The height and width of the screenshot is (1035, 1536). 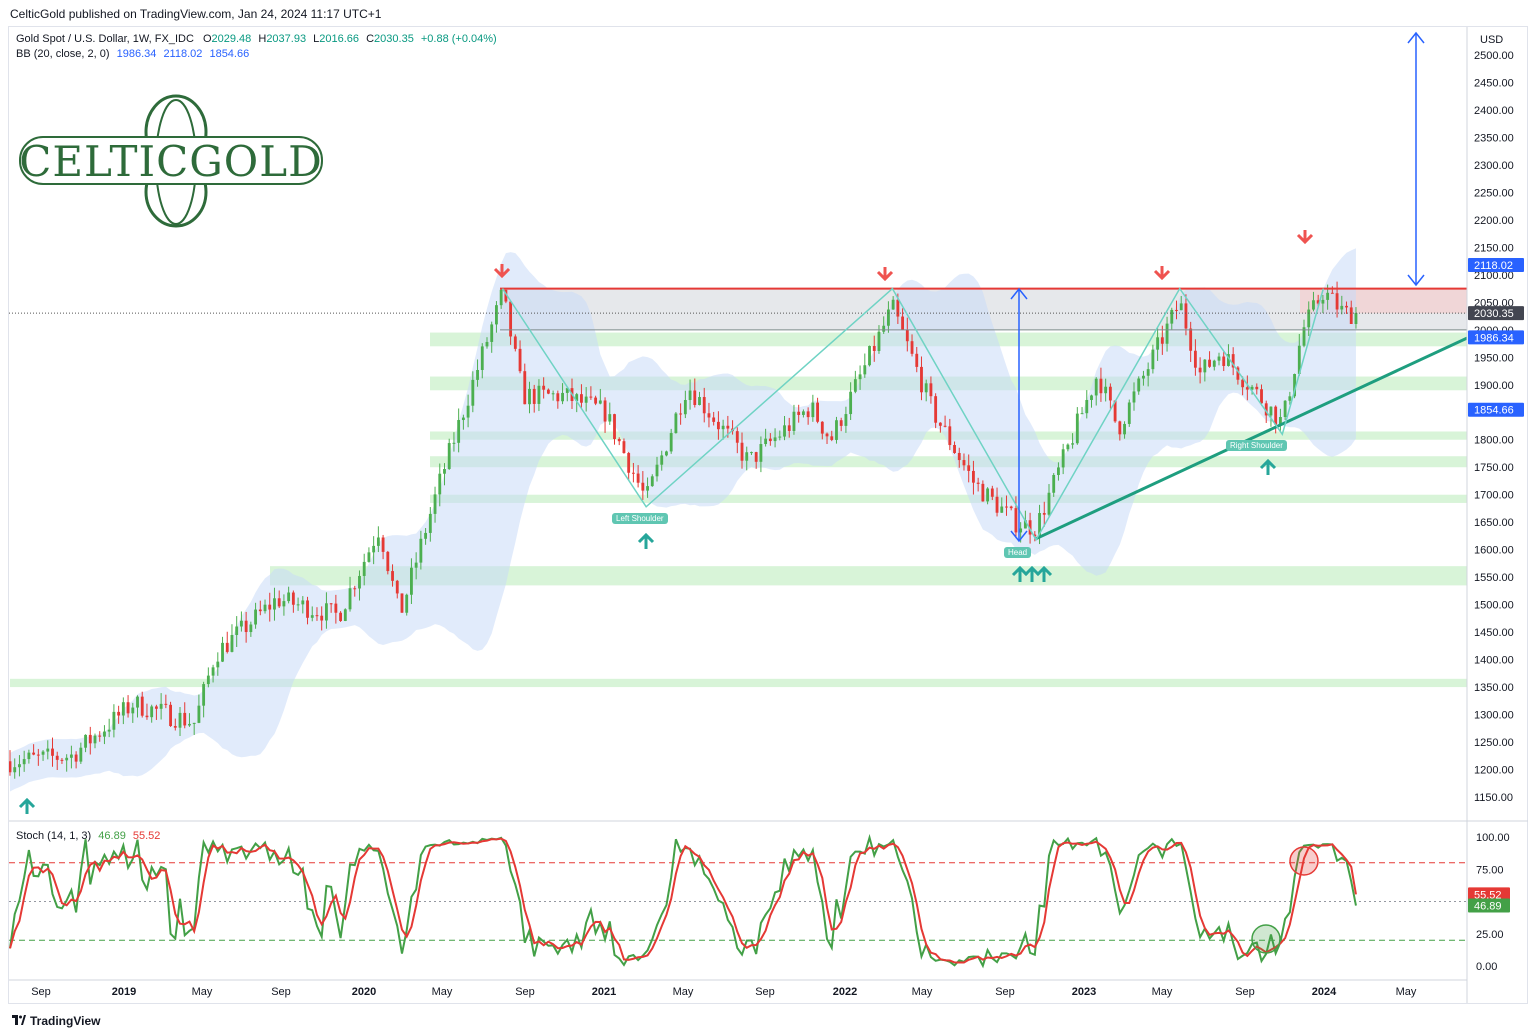 What do you see at coordinates (1494, 606) in the screenshot?
I see `price-tick: 1500.00` at bounding box center [1494, 606].